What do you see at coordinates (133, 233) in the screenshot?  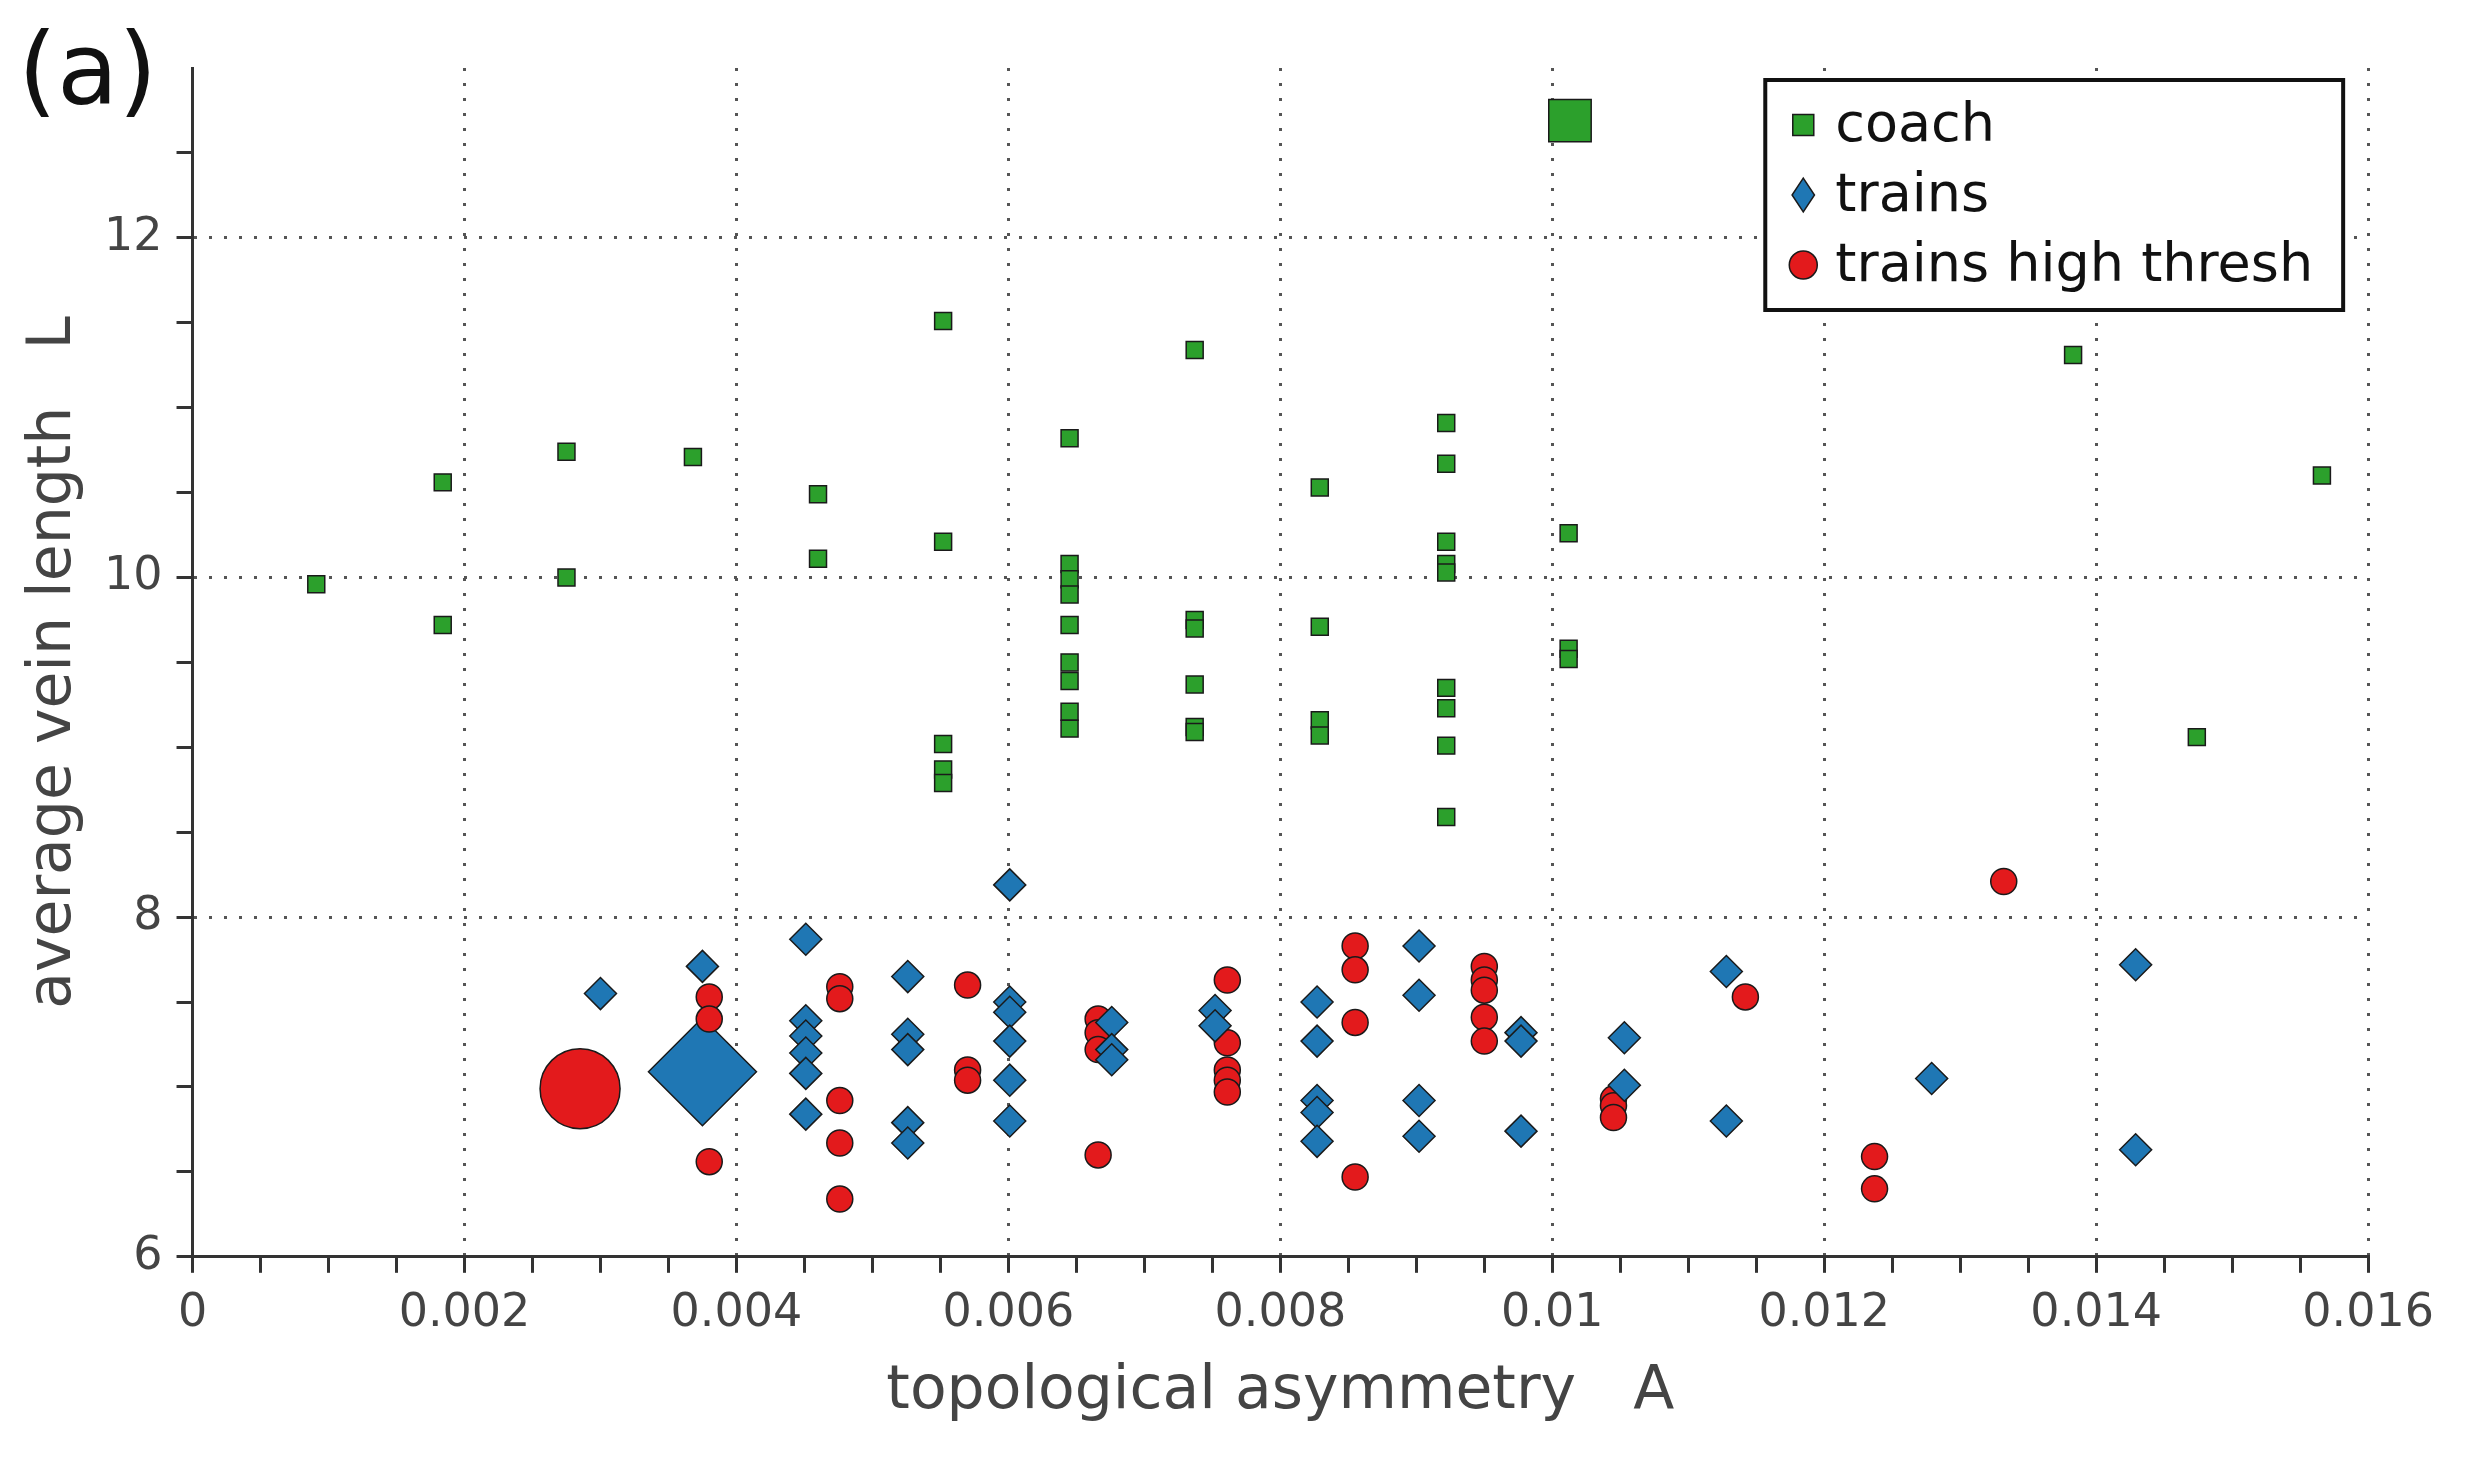 I see `y-tick-label: 12` at bounding box center [133, 233].